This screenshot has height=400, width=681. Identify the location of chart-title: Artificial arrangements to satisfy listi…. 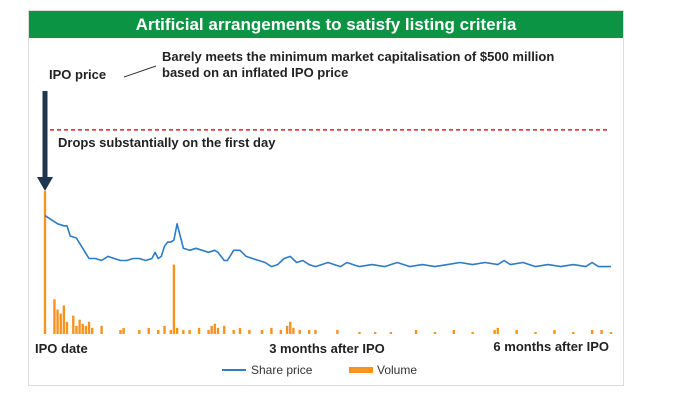
(326, 24).